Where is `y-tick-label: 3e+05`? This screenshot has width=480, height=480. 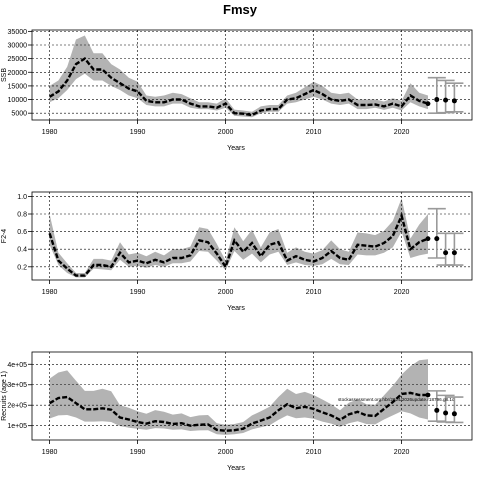
y-tick-label: 3e+05 is located at coordinates (17, 385).